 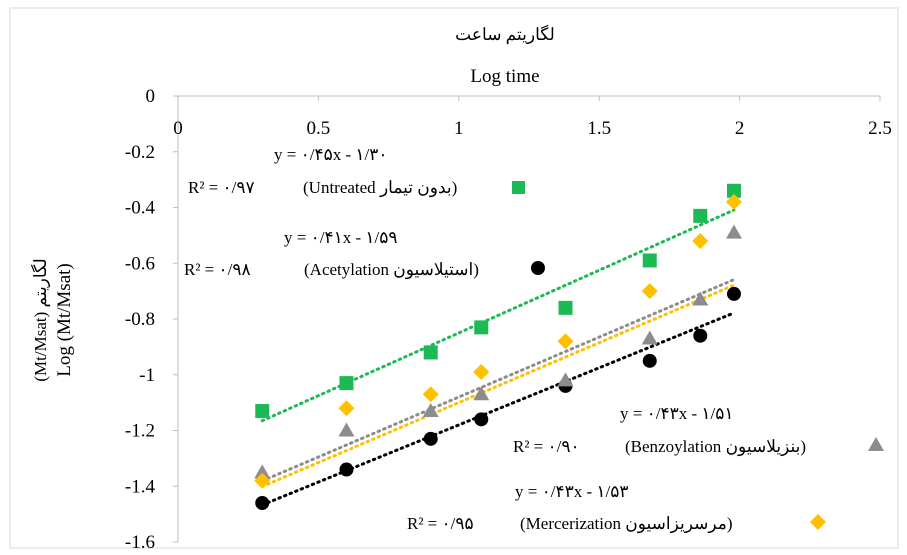 I want to click on x-axis-title: Log time, so click(x=504, y=76).